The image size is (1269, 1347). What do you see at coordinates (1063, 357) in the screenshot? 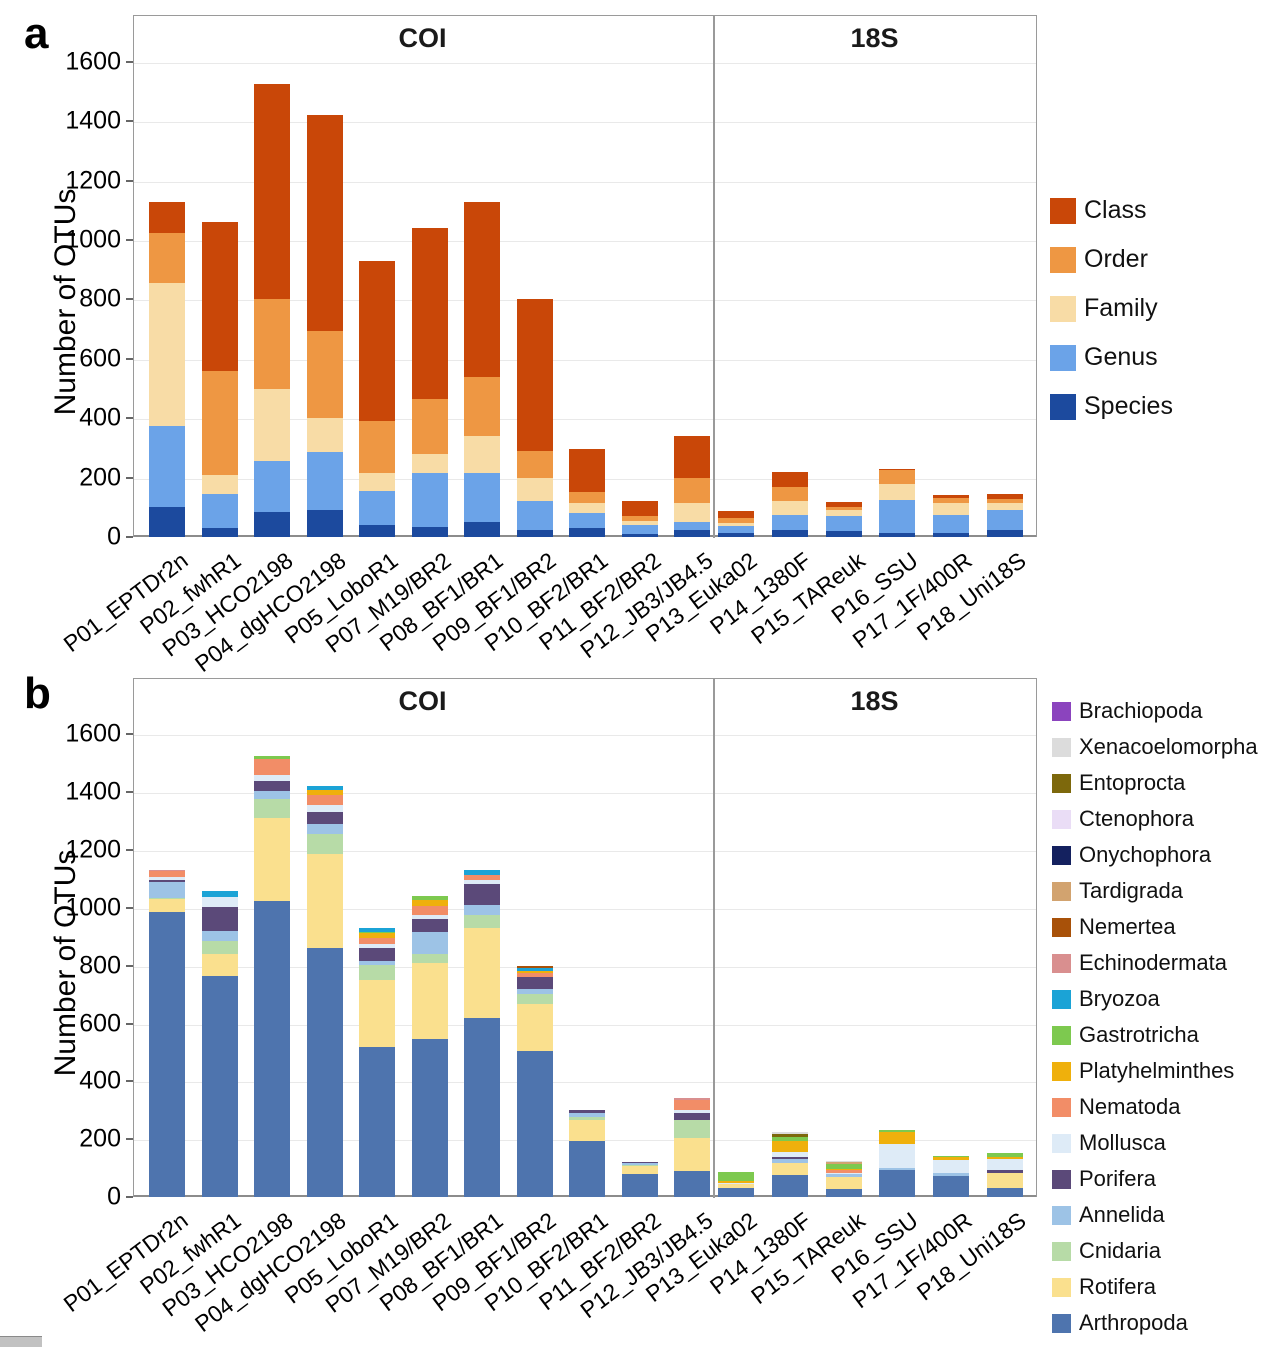
I see `legend-swatch-genus` at bounding box center [1063, 357].